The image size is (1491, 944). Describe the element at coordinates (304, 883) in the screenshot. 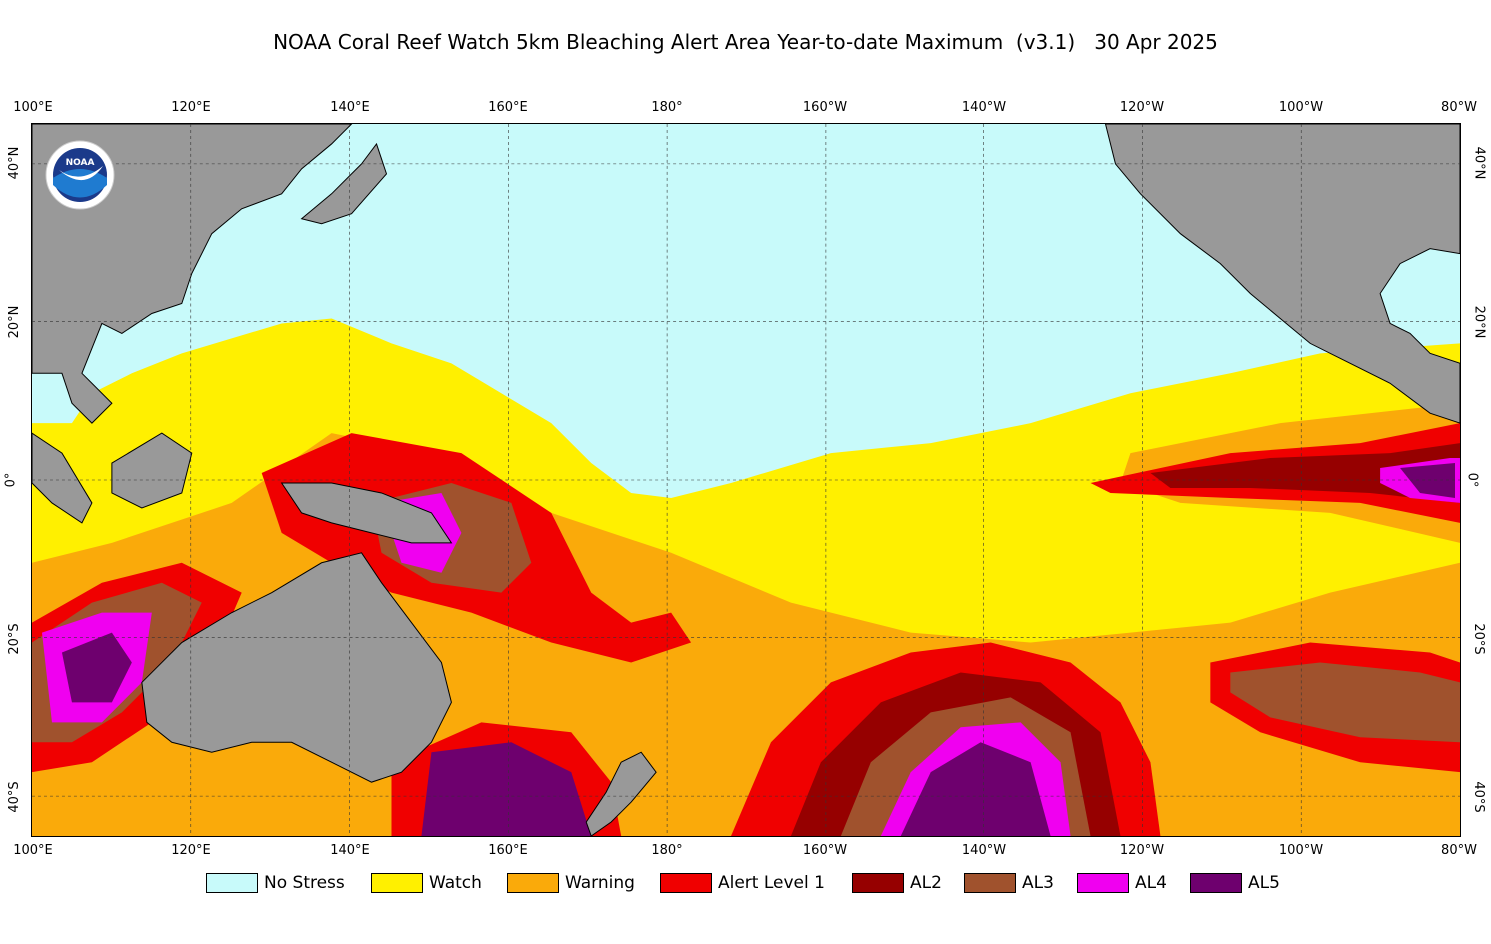

I see `legend-label: No Stress` at that location.